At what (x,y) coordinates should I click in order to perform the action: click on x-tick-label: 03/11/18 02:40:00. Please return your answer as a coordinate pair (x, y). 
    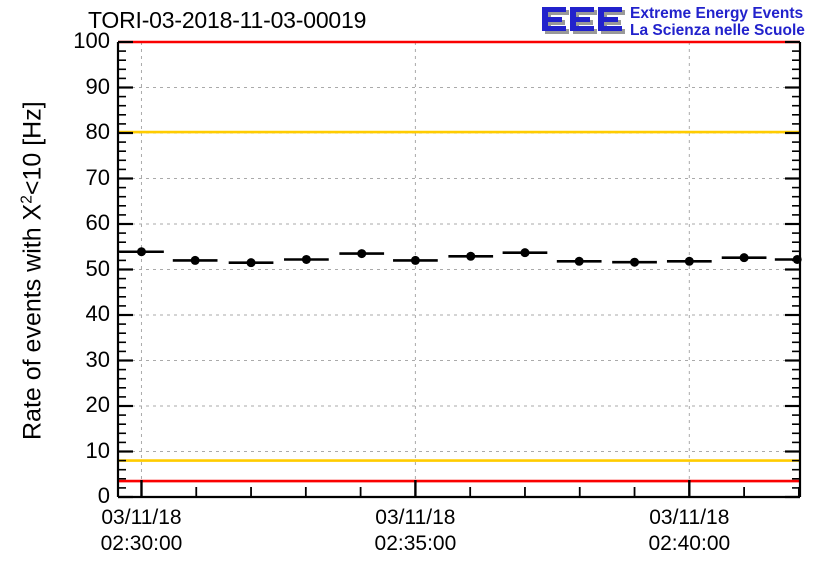
    Looking at the image, I should click on (689, 531).